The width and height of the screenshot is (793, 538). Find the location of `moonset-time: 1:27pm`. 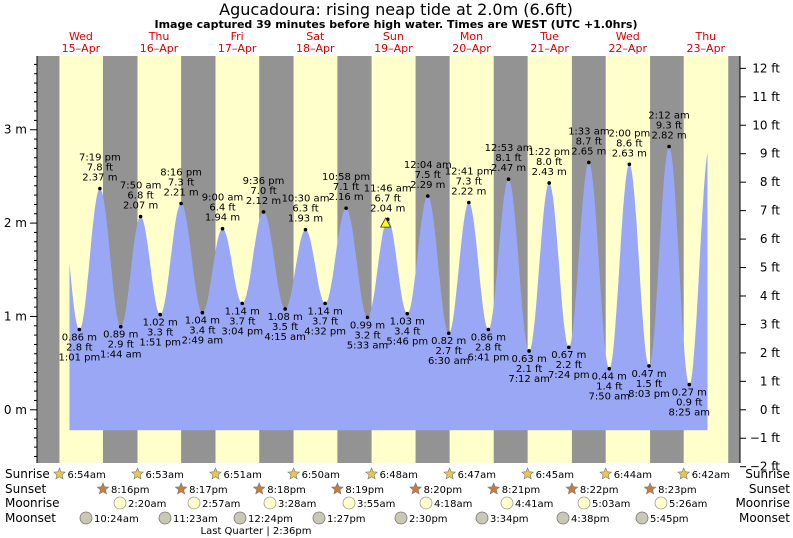

moonset-time: 1:27pm is located at coordinates (346, 519).